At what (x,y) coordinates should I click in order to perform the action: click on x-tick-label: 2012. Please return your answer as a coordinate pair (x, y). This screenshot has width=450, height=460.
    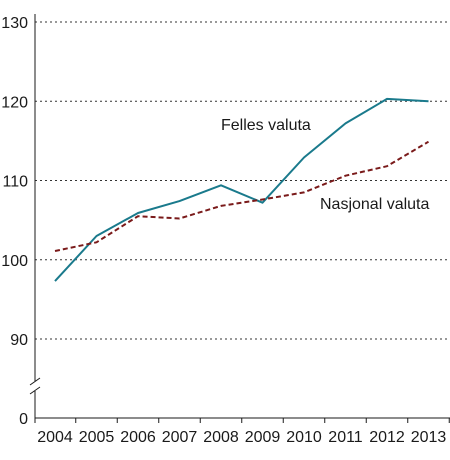
    Looking at the image, I should click on (387, 437).